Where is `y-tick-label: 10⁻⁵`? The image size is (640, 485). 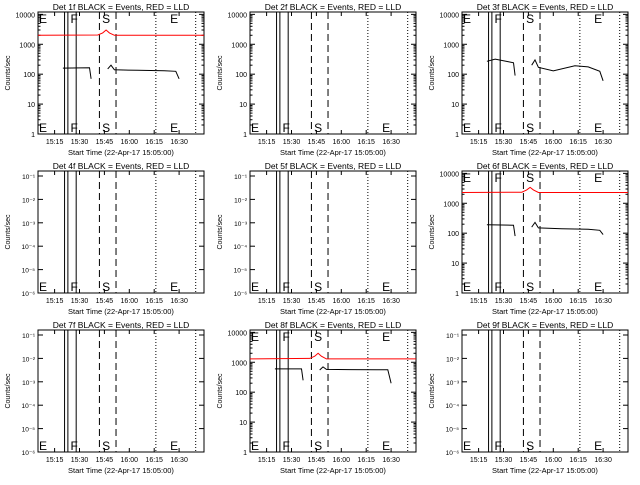 y-tick-label: 10⁻⁵ is located at coordinates (29, 271).